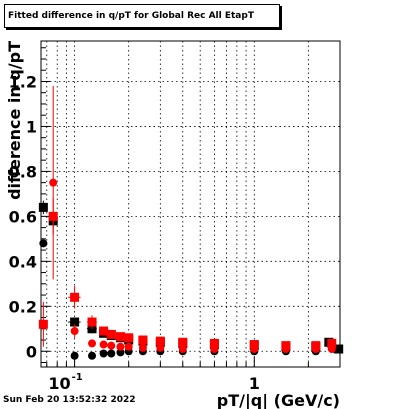  Describe the element at coordinates (31, 351) in the screenshot. I see `y-tick-label: 0` at that location.